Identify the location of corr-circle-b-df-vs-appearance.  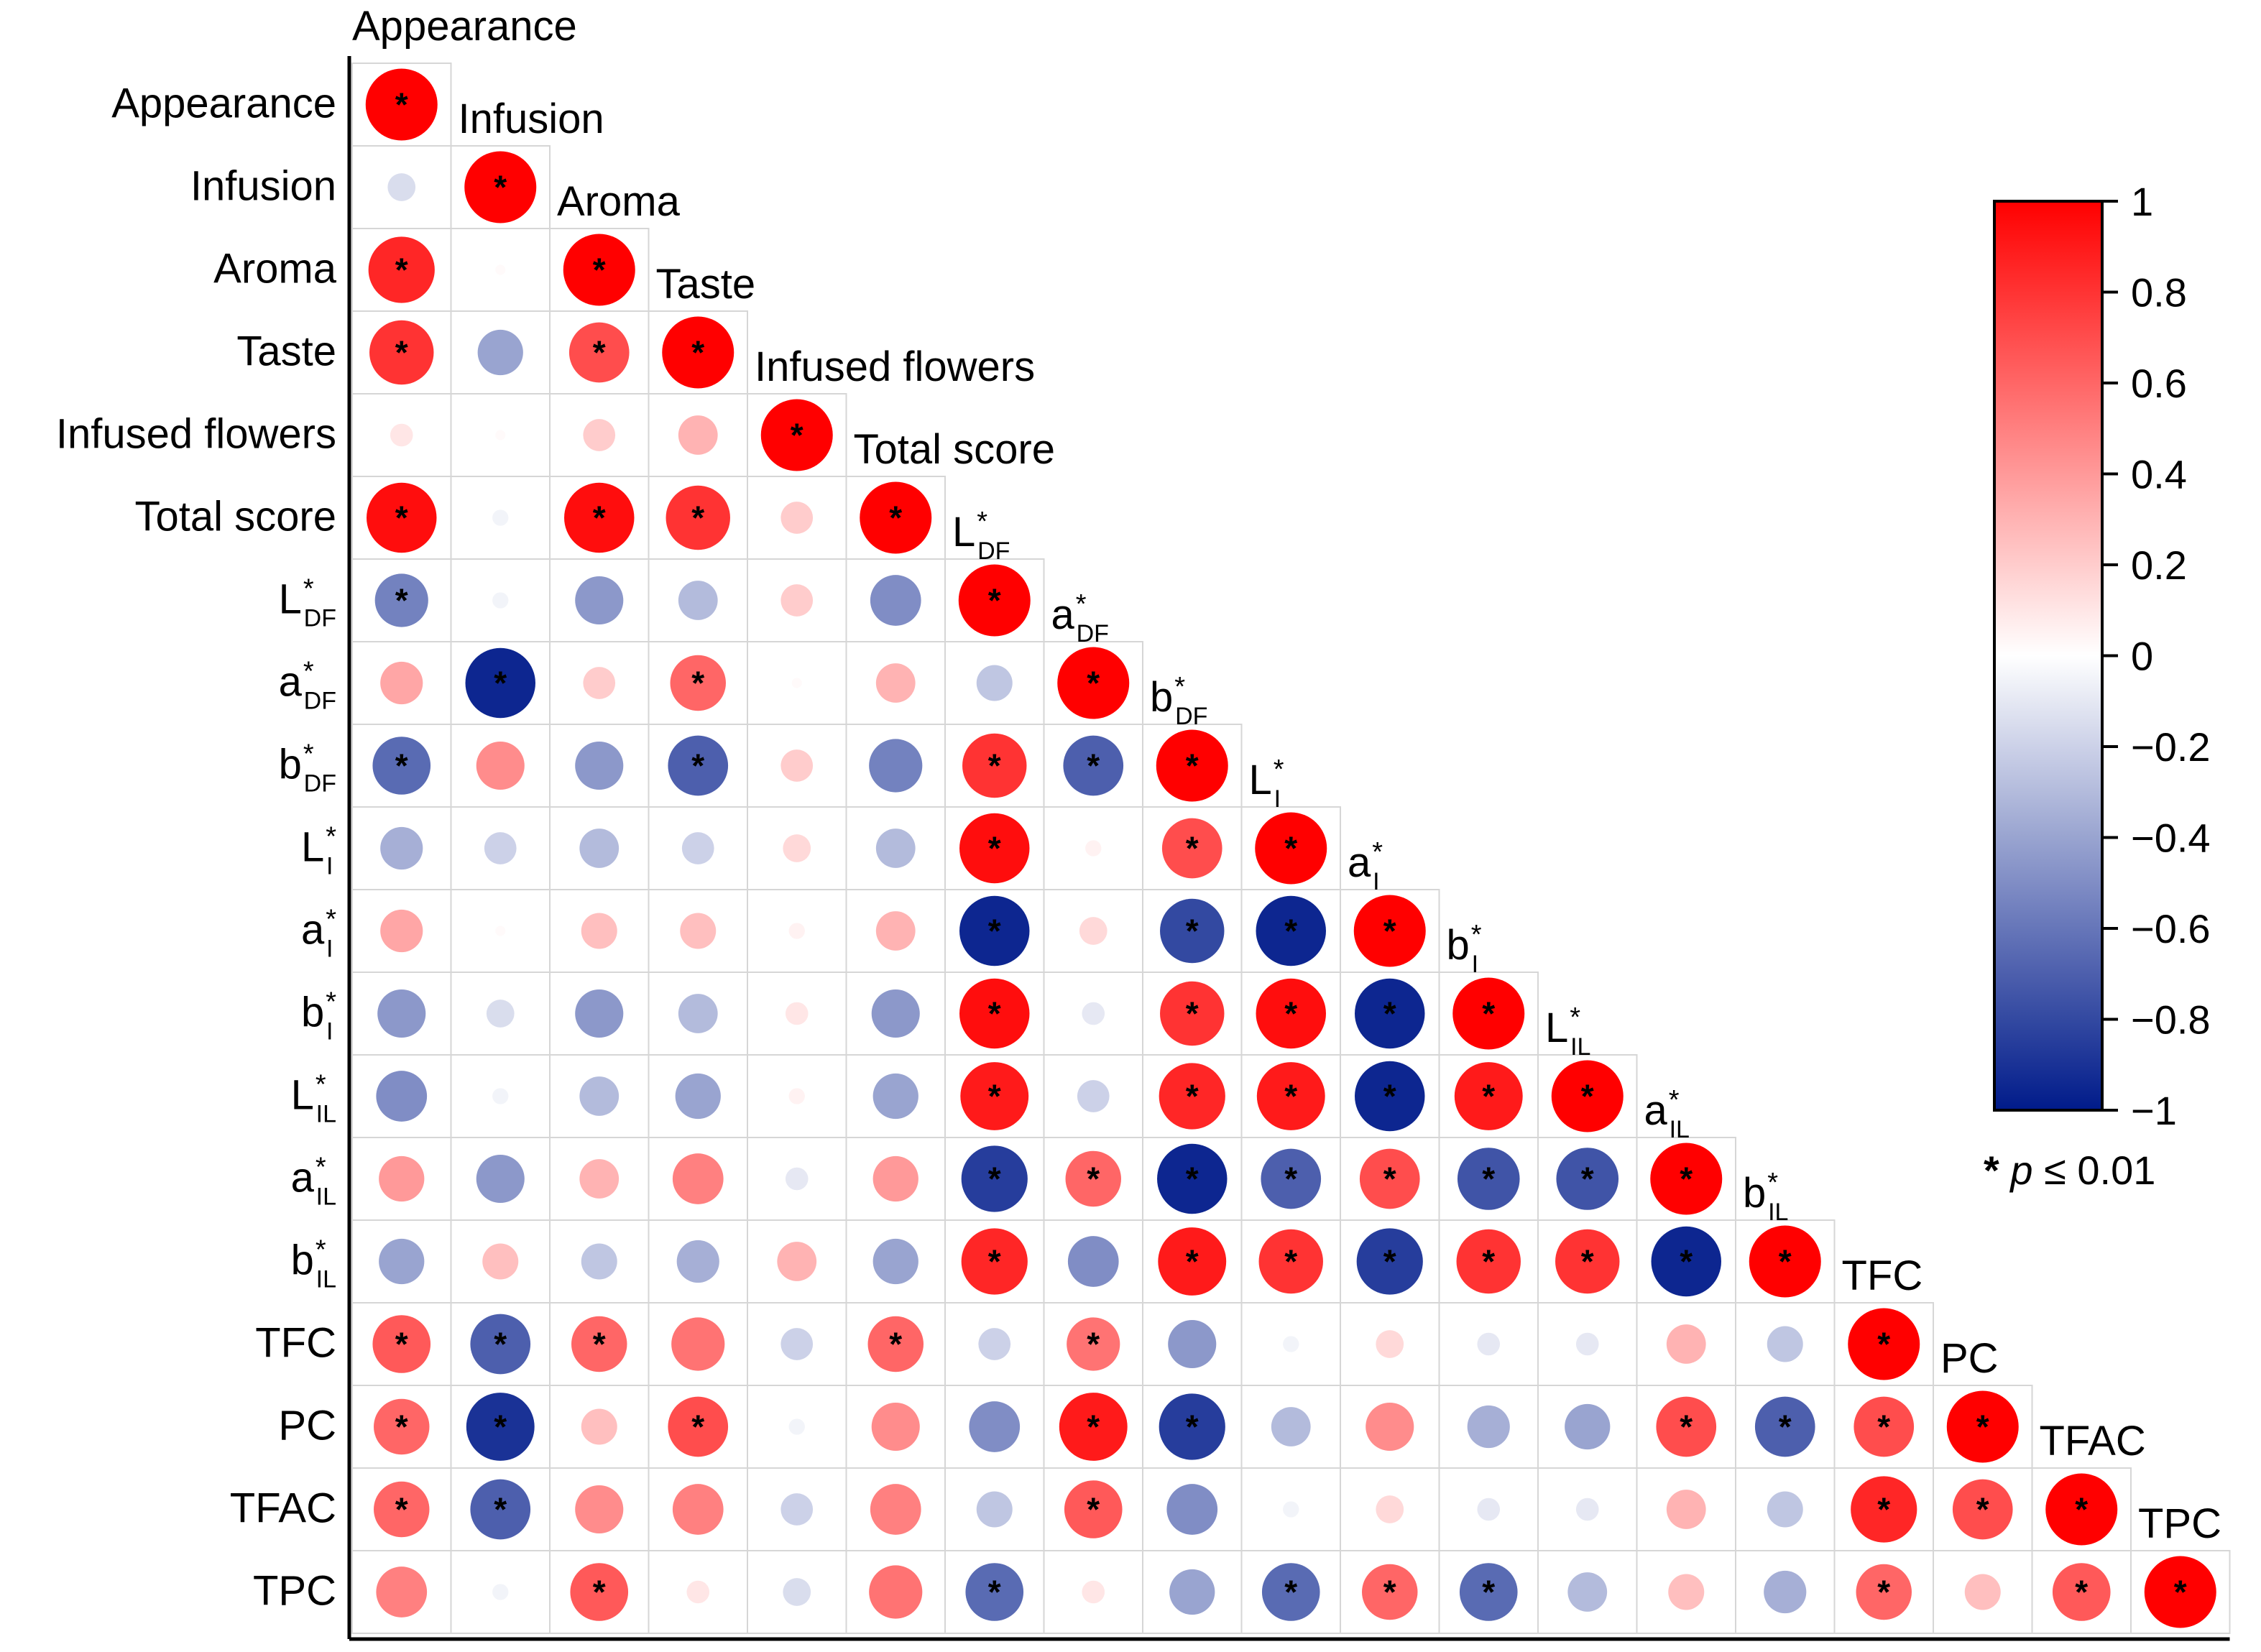
(402, 766).